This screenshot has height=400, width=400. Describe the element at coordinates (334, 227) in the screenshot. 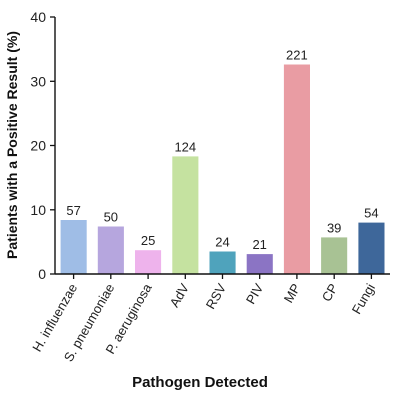

I see `data-label-7: 39` at that location.